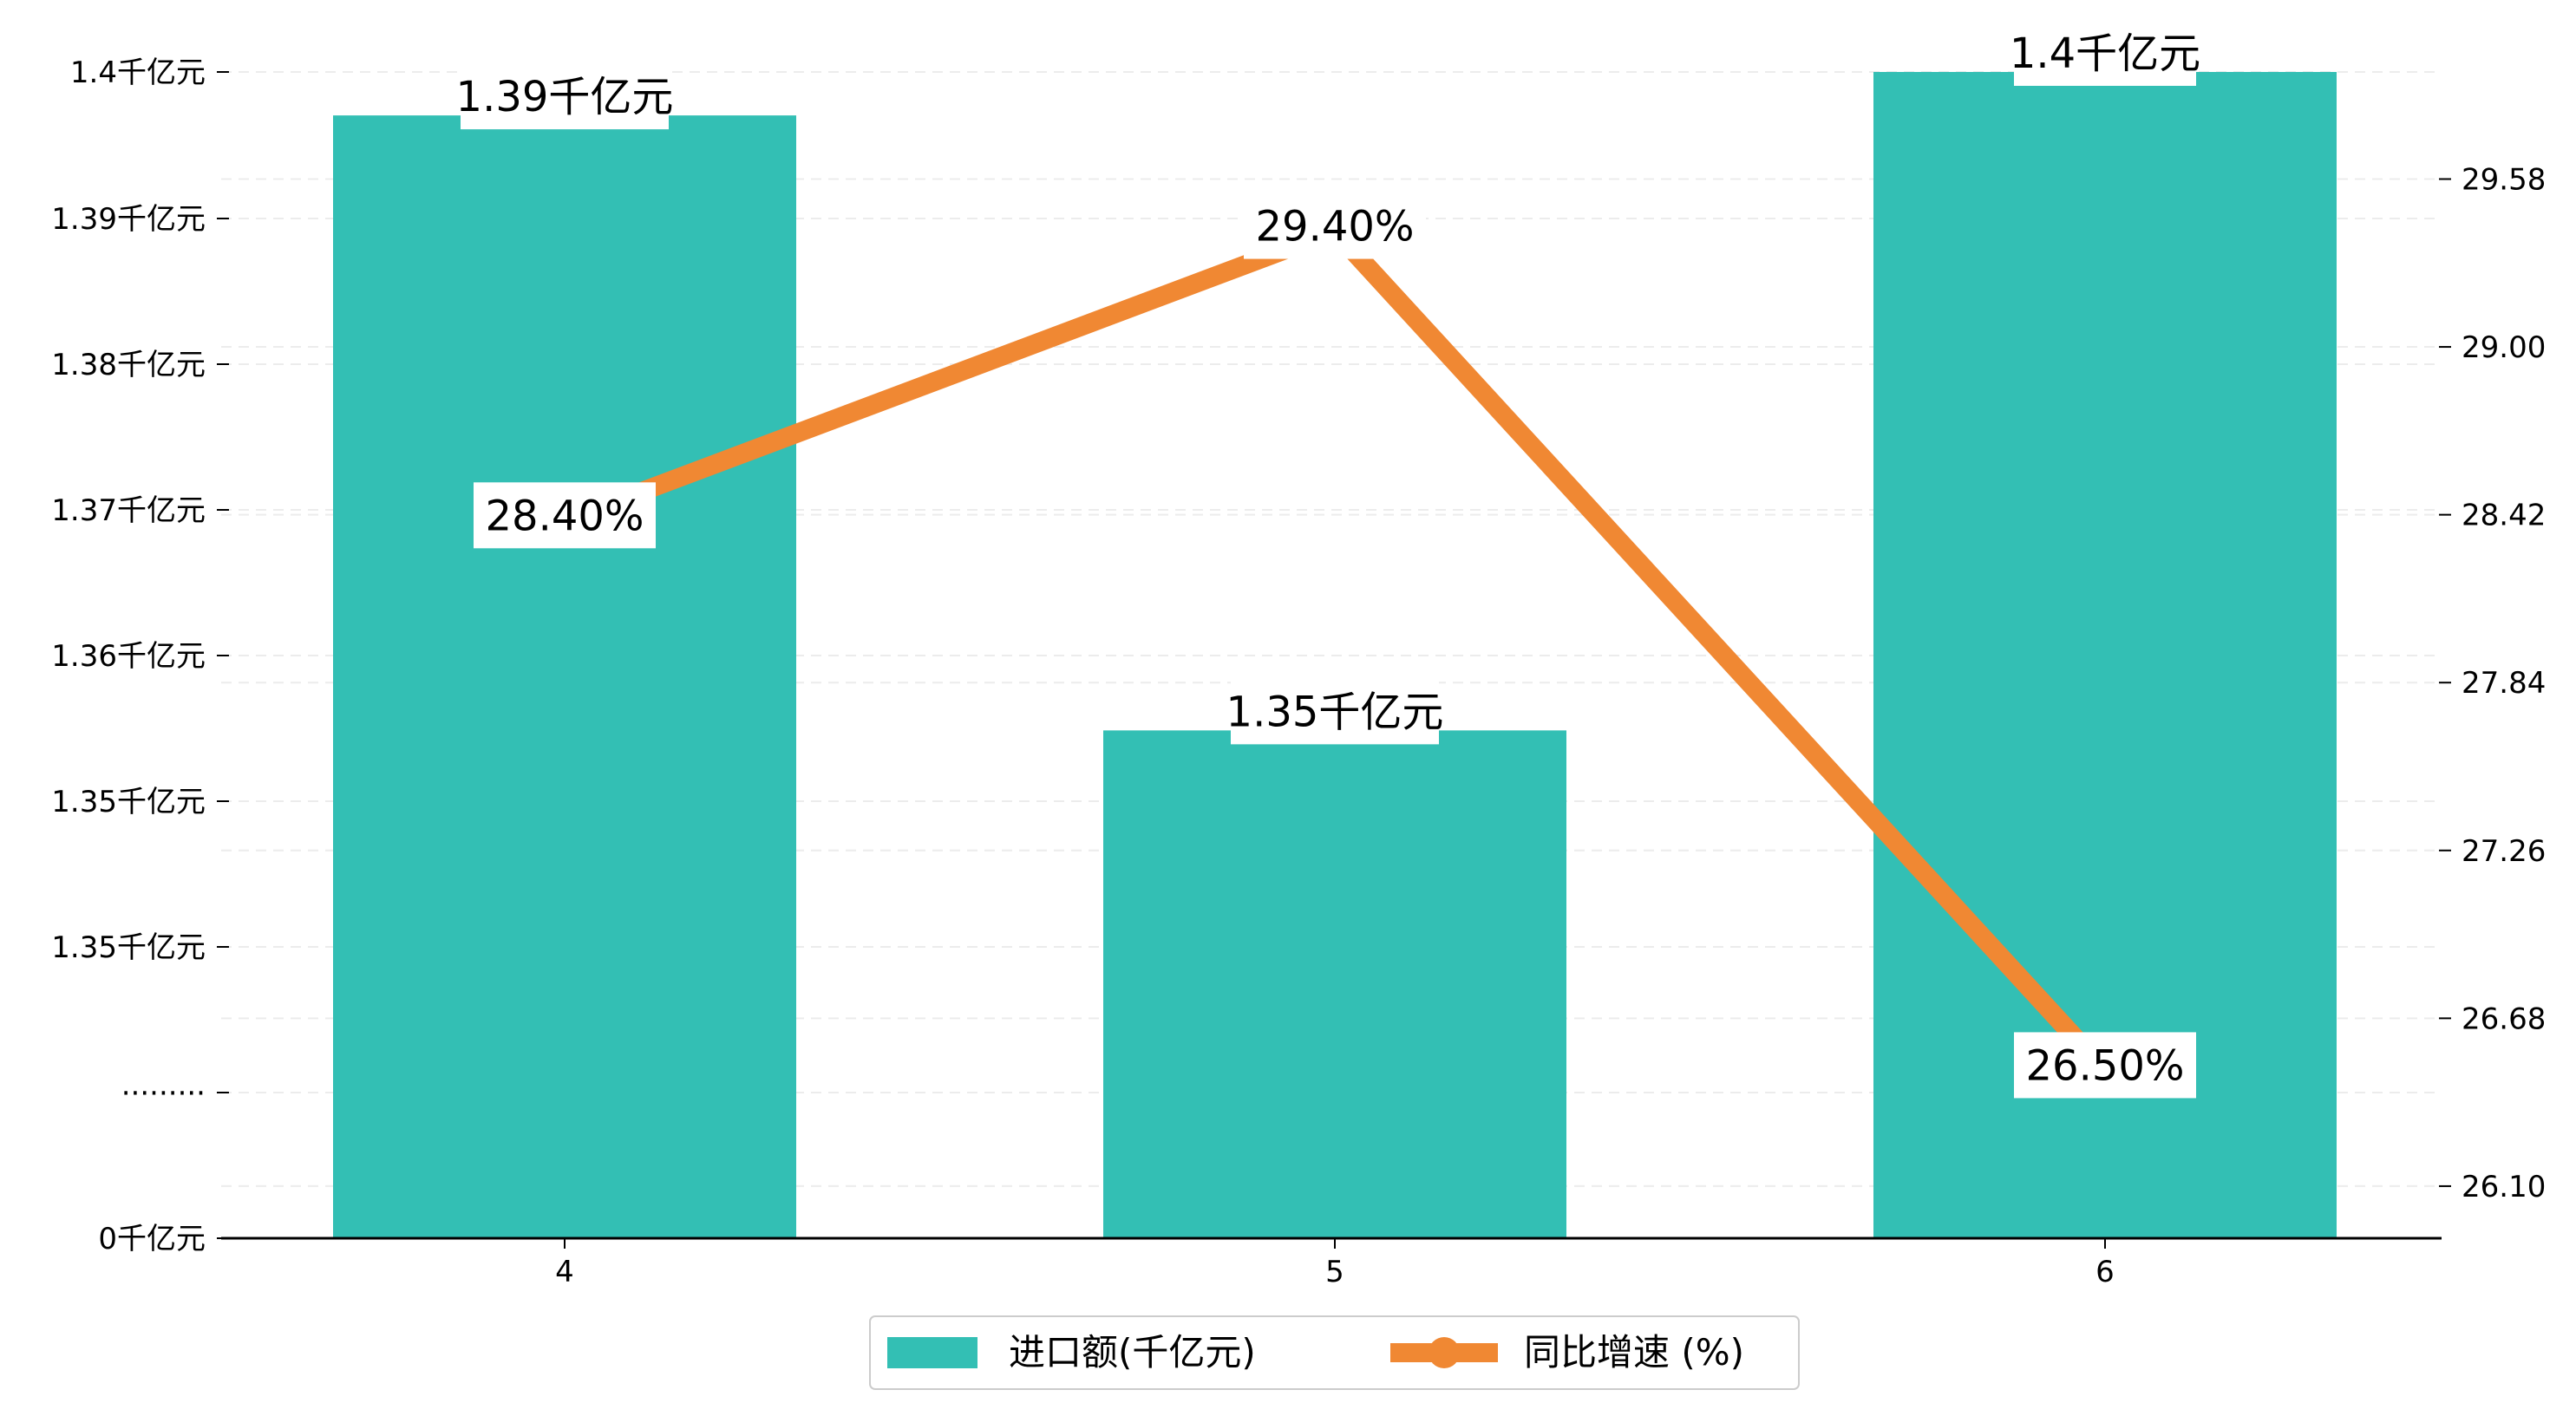 The image size is (2576, 1416). What do you see at coordinates (1334, 1272) in the screenshot?
I see `x-tick-label: 5` at bounding box center [1334, 1272].